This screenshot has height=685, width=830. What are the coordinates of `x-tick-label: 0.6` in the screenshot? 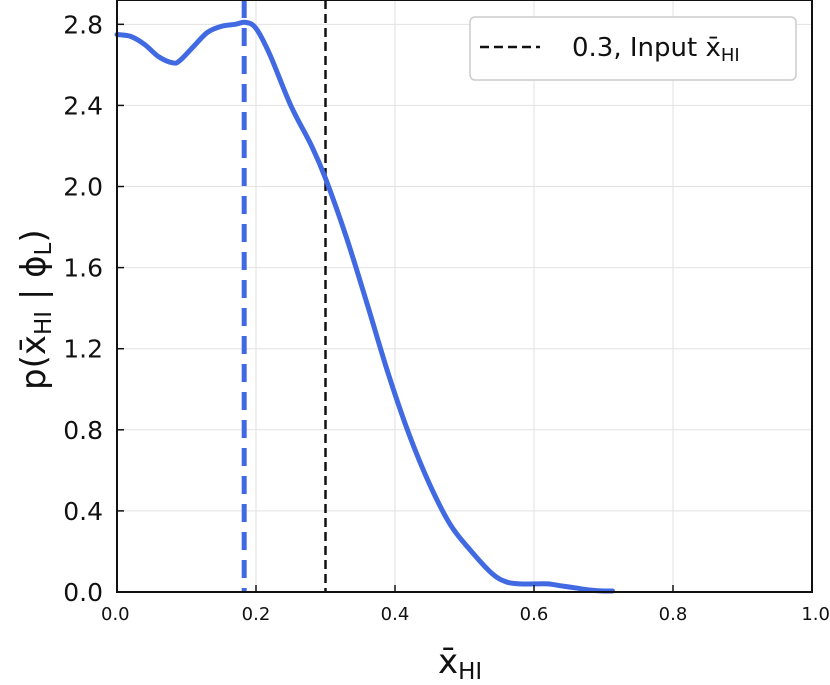 It's located at (534, 614).